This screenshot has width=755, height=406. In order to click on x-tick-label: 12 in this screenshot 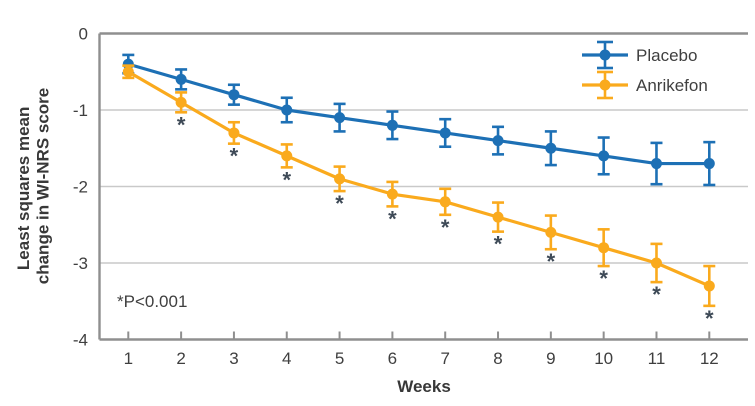, I will do `click(709, 358)`.